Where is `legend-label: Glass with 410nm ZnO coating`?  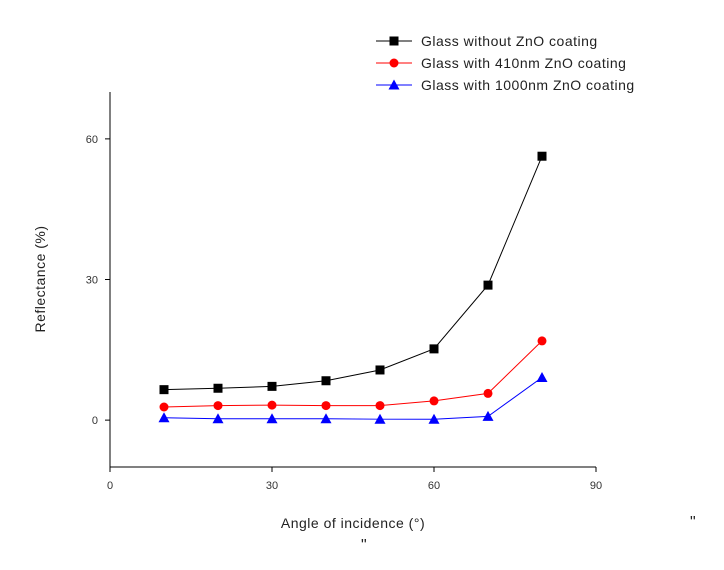
legend-label: Glass with 410nm ZnO coating is located at coordinates (523, 63).